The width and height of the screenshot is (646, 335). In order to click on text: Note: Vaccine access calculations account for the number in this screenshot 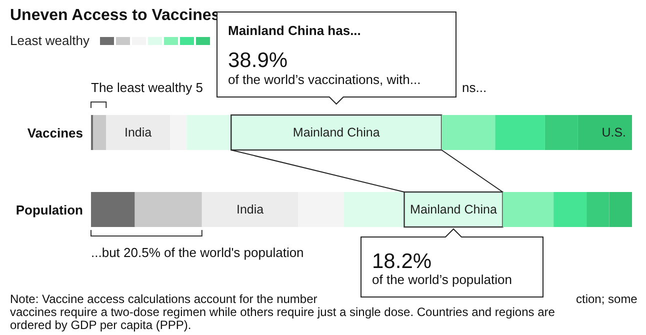, I will do `click(164, 299)`.